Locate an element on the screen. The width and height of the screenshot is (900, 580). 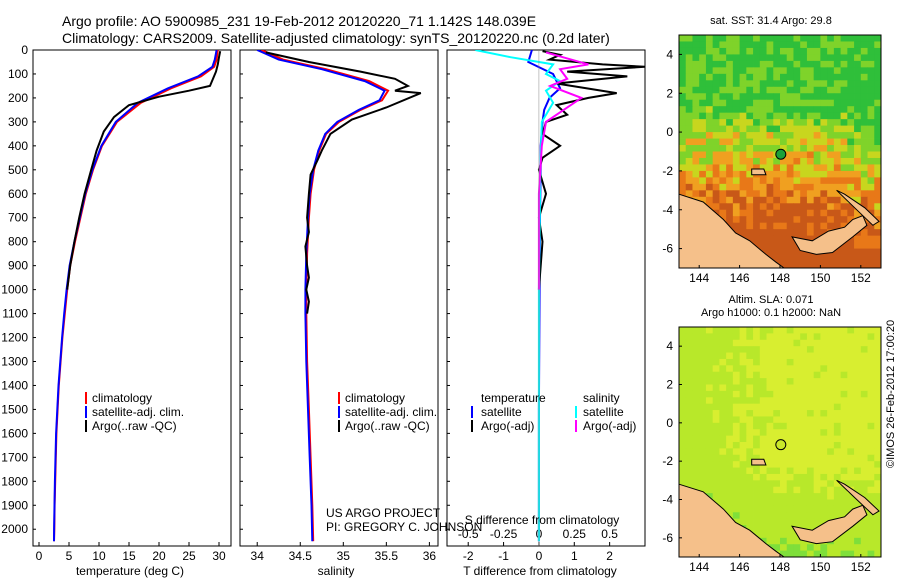
legend-label-climatology: climatology is located at coordinates (375, 398).